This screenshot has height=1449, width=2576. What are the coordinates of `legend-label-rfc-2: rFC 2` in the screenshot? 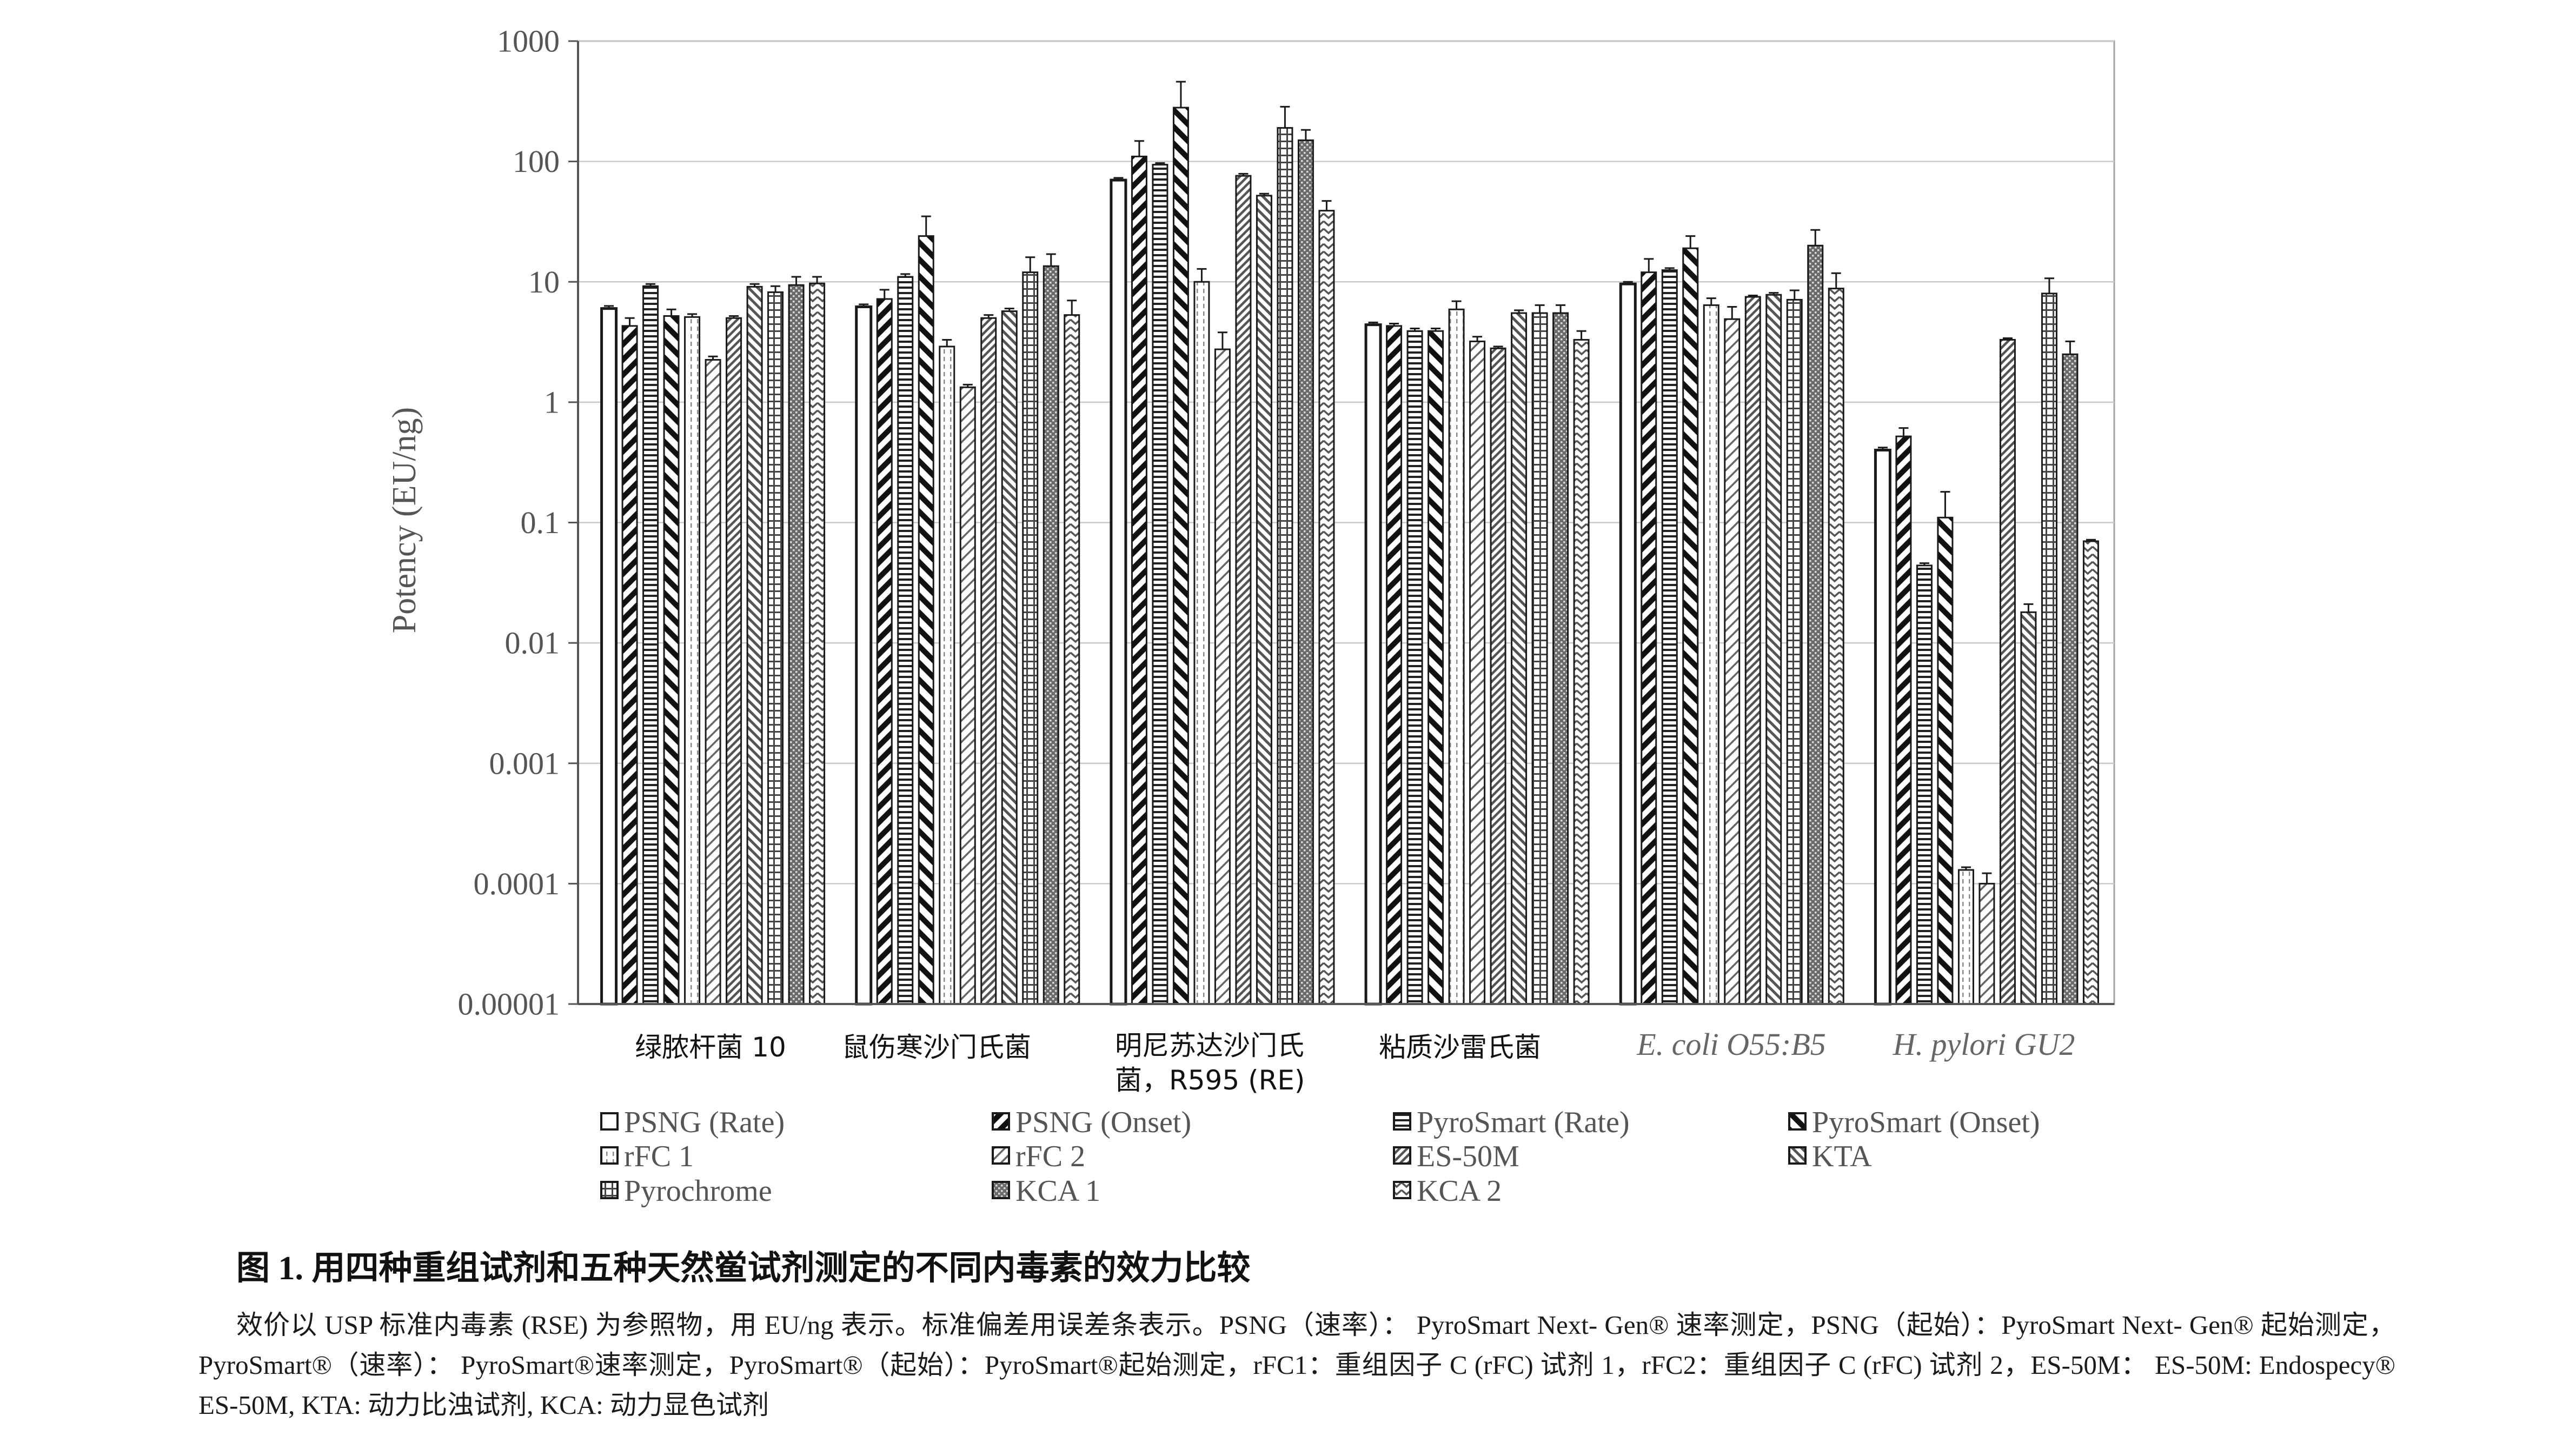 It's located at (1050, 1156).